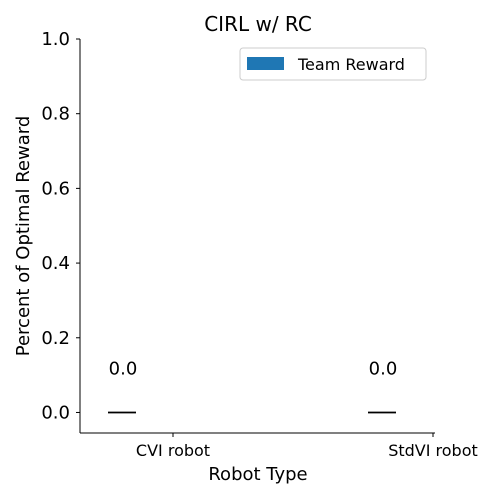 This screenshot has width=500, height=504. I want to click on y-tick-label: 0.4, so click(55, 263).